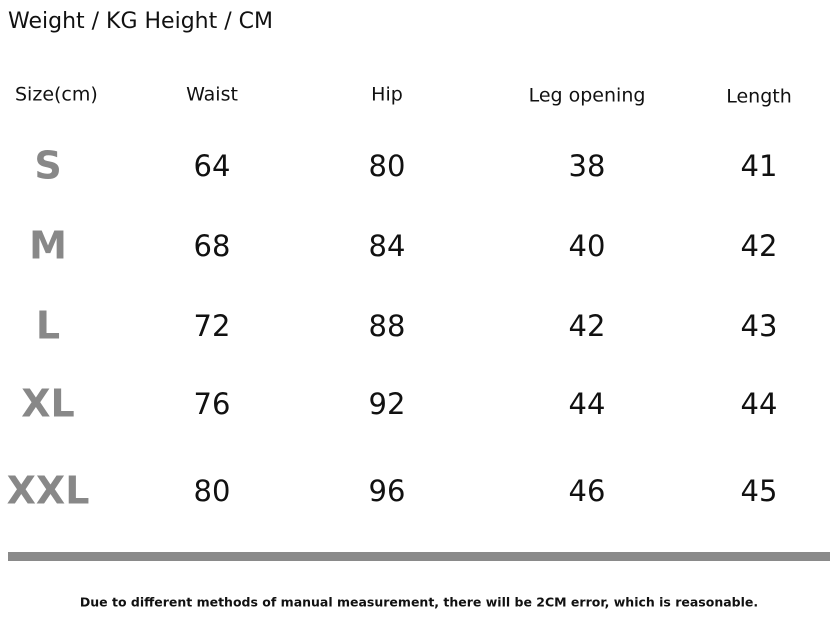 This screenshot has width=837, height=620. I want to click on title: Weight / KG Height / CM, so click(140, 21).